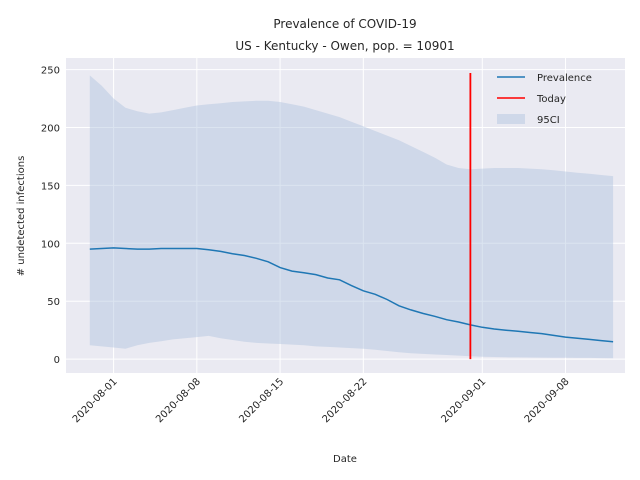 The height and width of the screenshot is (480, 640). Describe the element at coordinates (21, 216) in the screenshot. I see `y-axis-label: # undetected infections` at that location.